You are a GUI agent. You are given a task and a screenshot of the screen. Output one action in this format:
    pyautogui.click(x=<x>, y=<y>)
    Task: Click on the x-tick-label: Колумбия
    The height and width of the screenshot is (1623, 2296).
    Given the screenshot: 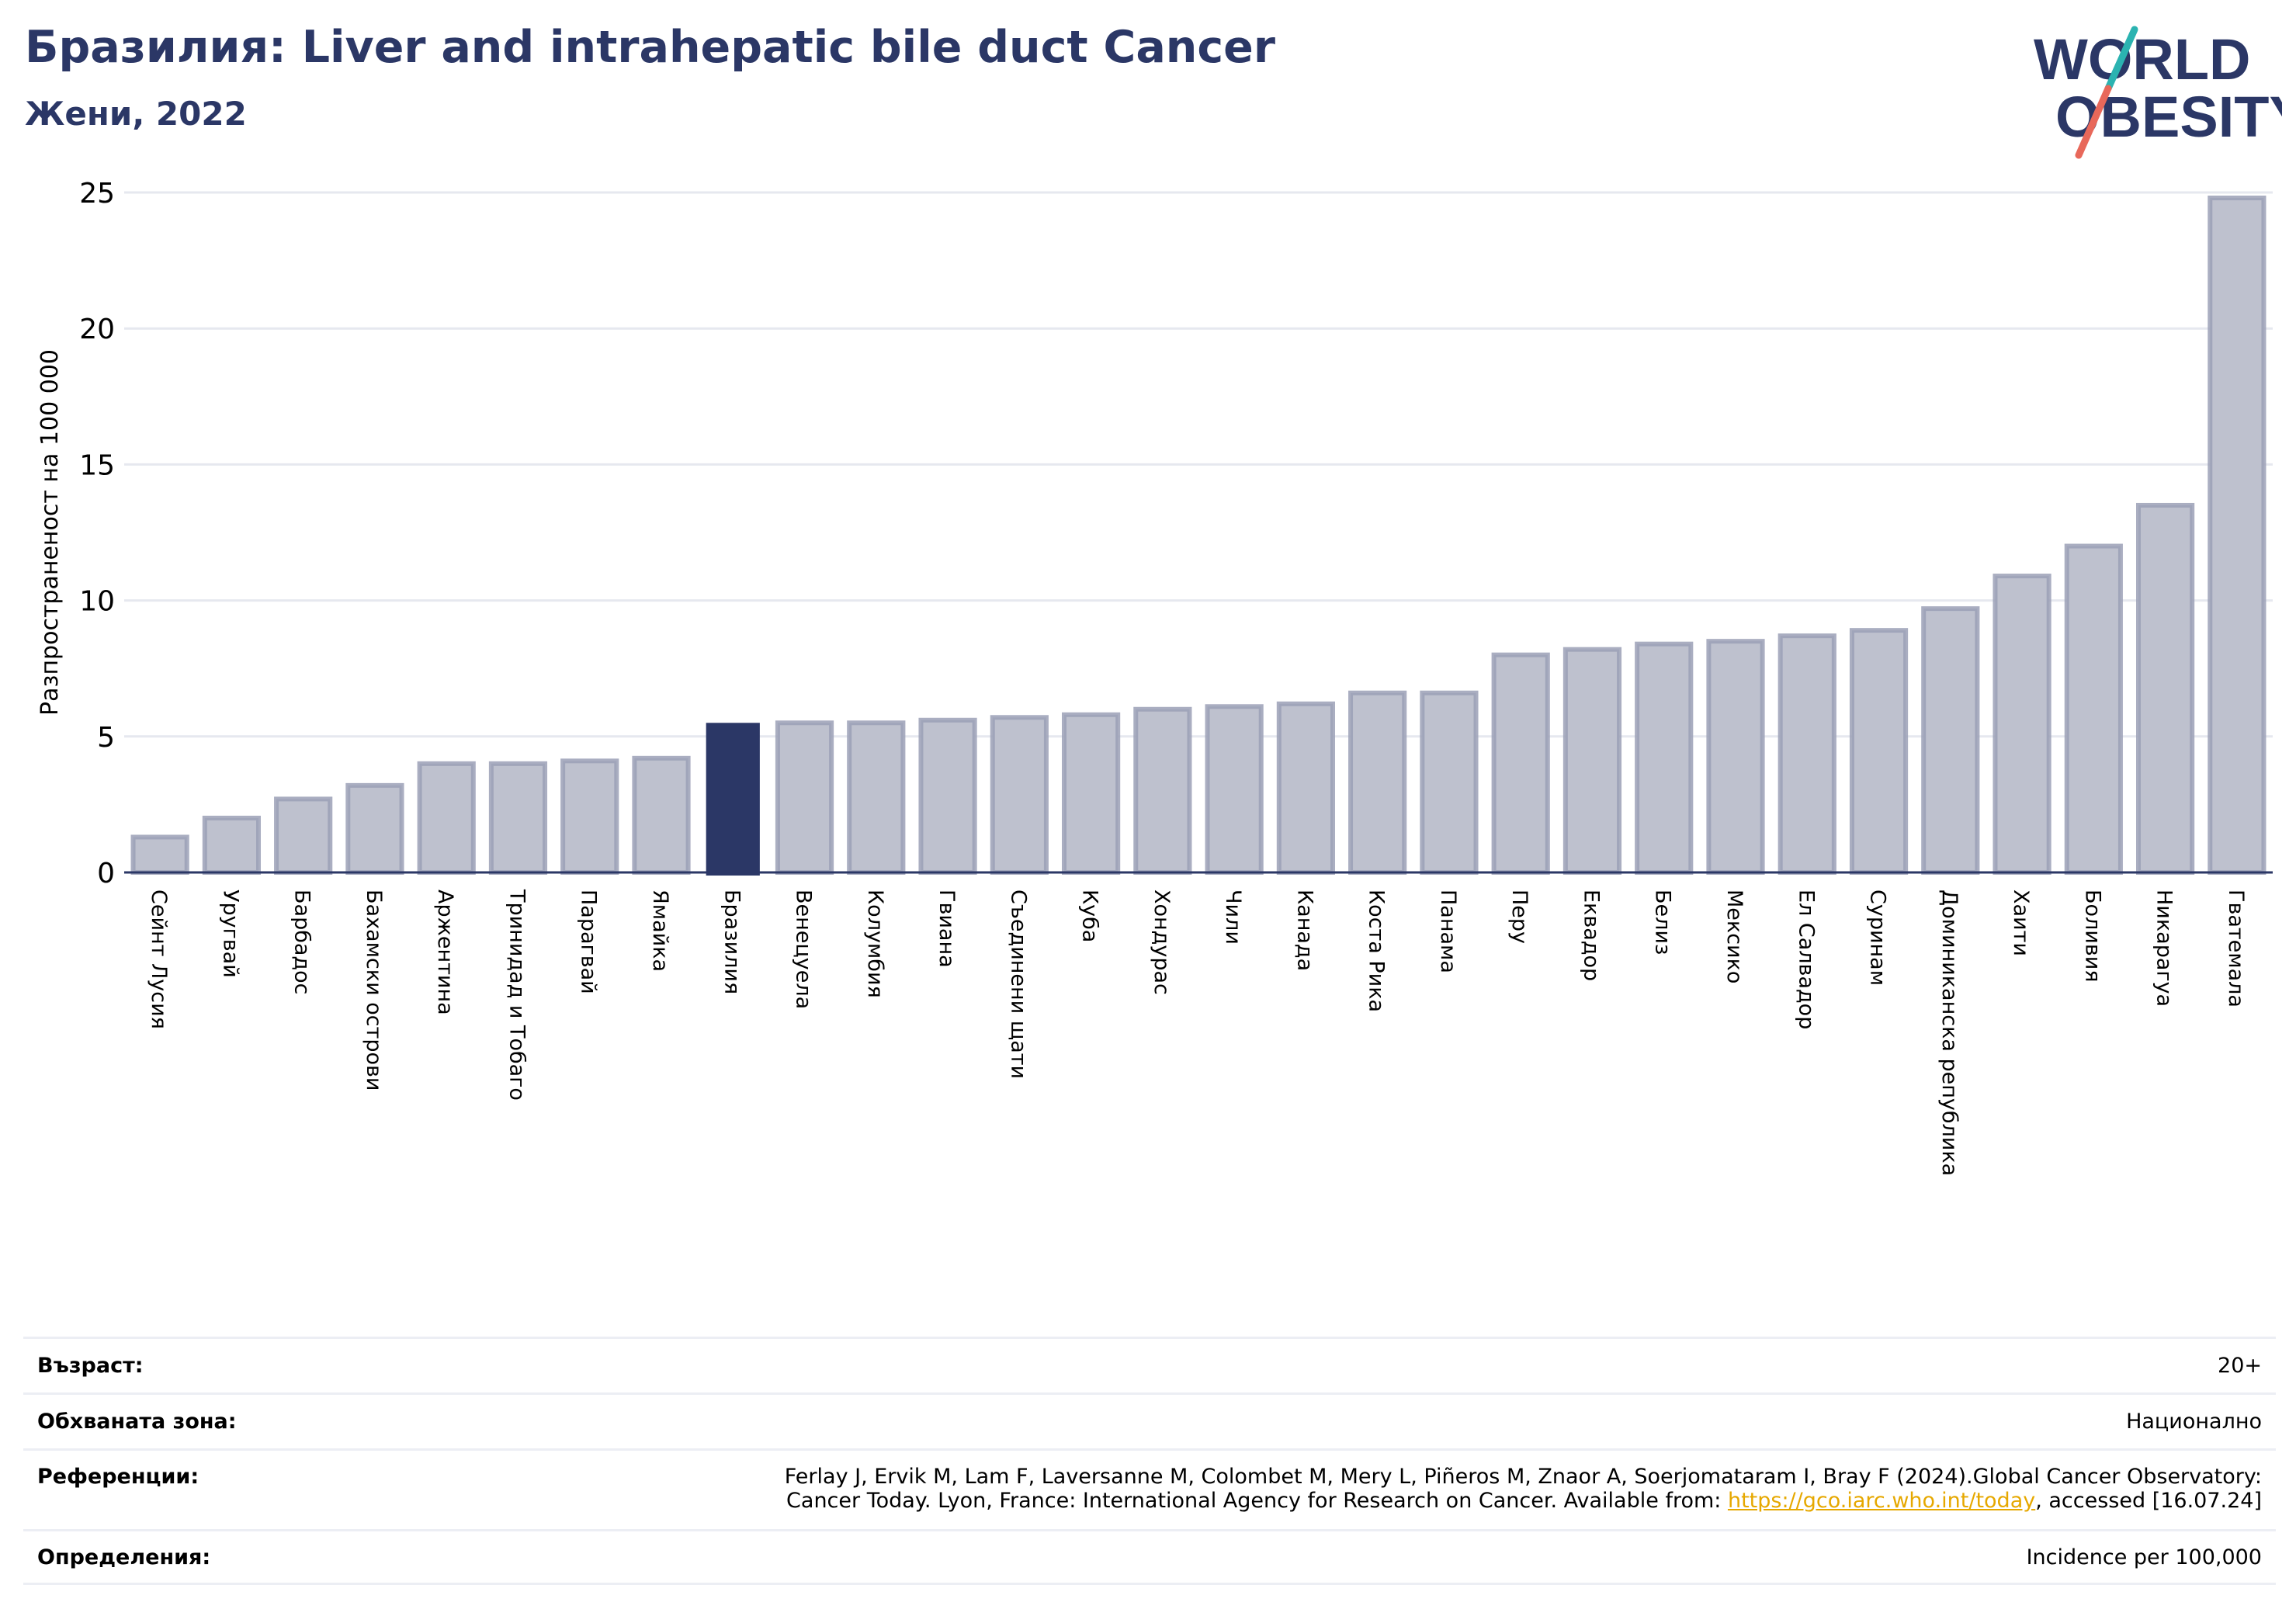 What is the action you would take?
    pyautogui.click(x=875, y=944)
    